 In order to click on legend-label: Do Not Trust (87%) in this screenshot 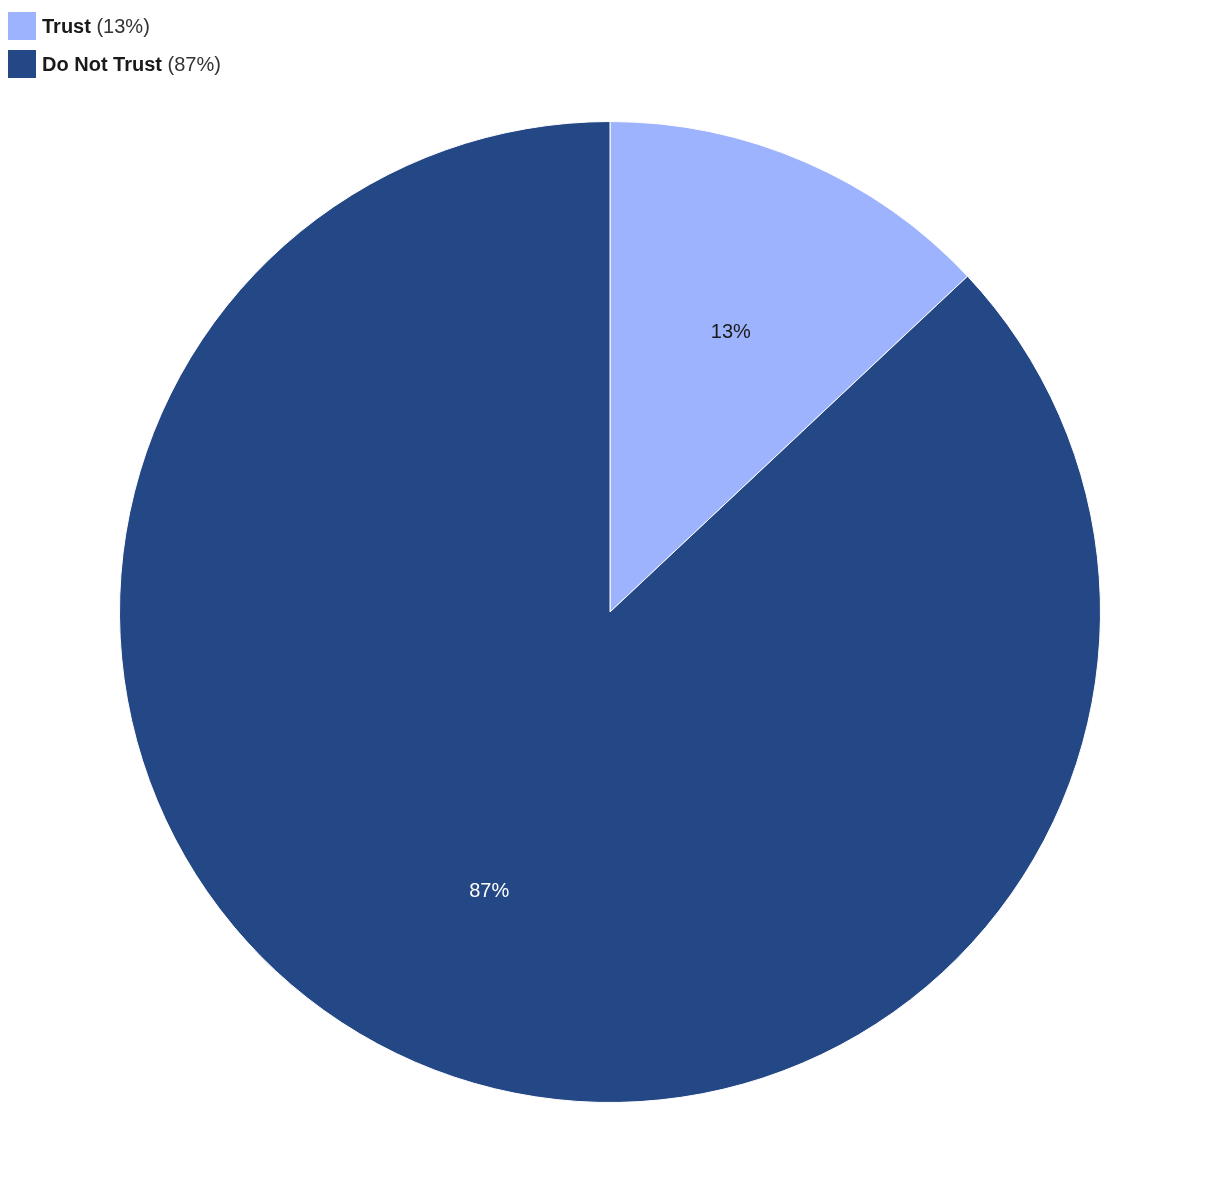, I will do `click(131, 63)`.